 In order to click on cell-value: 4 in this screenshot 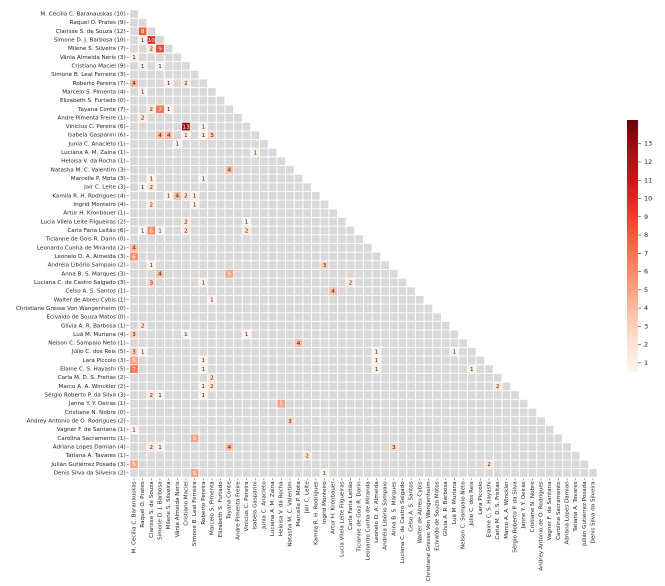, I will do `click(229, 448)`.